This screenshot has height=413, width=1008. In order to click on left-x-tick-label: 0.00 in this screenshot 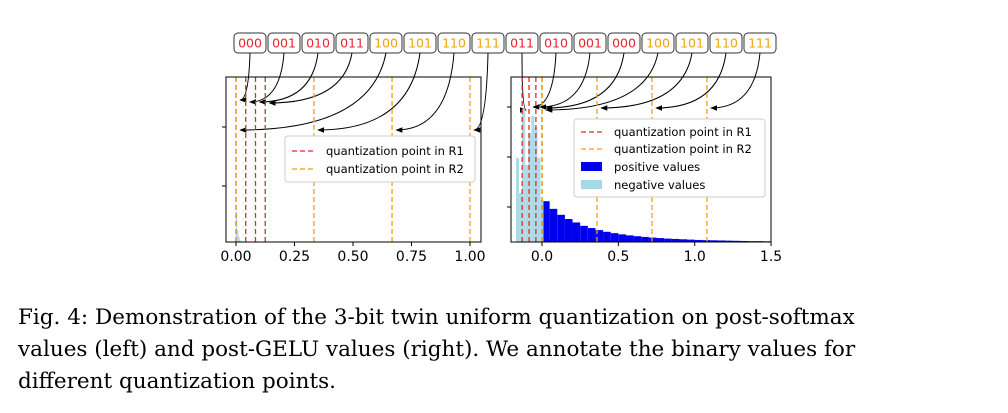, I will do `click(235, 257)`.